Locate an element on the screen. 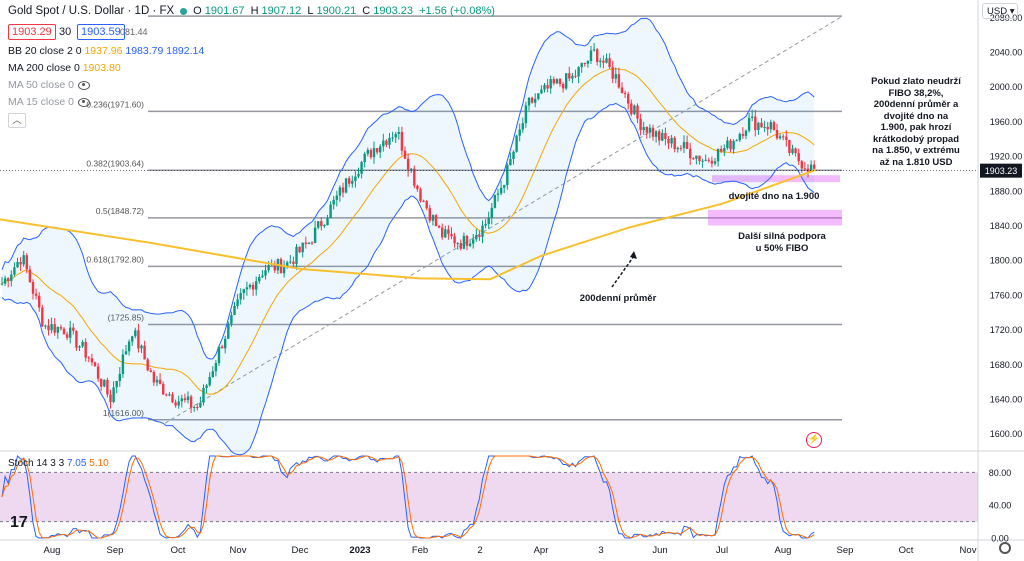  price-tick-label: 1880.00 is located at coordinates (1006, 191).